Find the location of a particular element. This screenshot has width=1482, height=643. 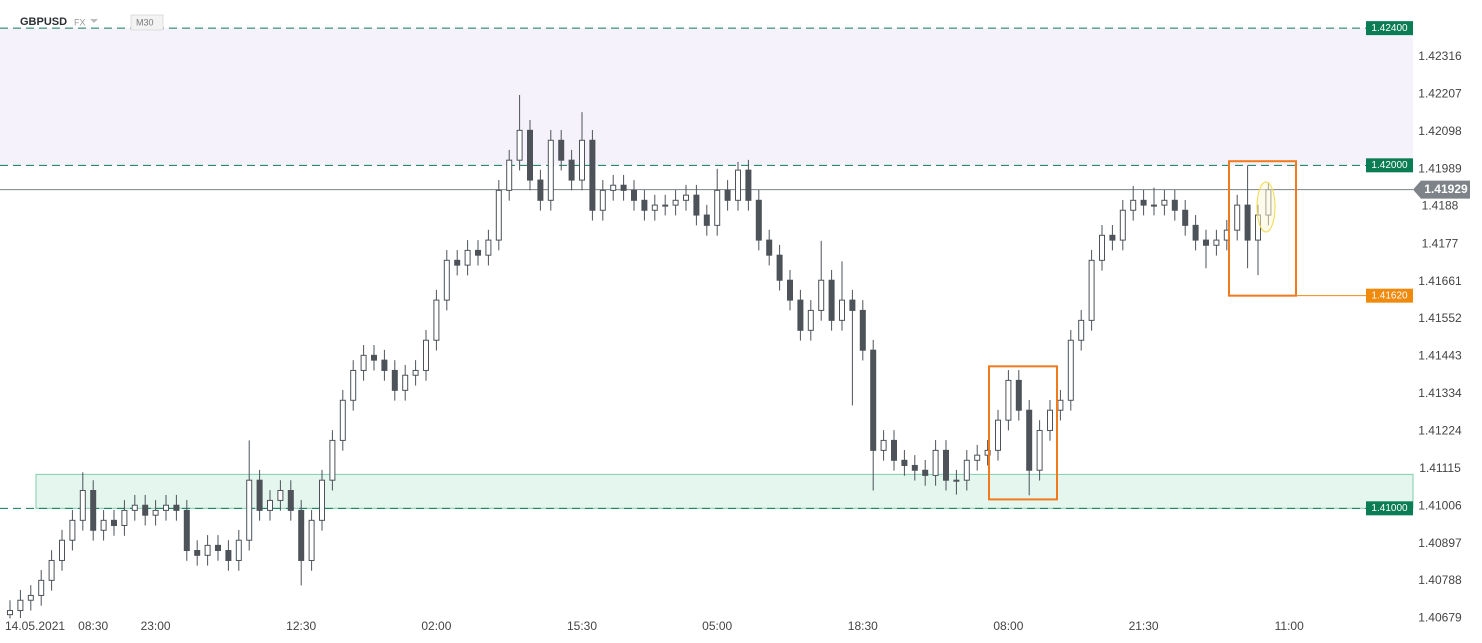

timeframe-box is located at coordinates (147, 22).